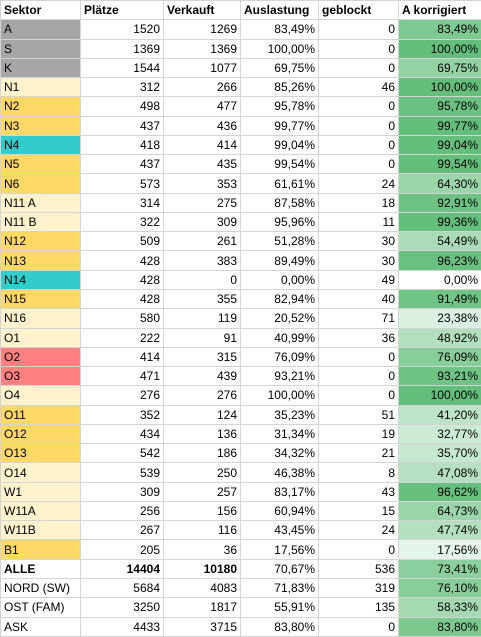 This screenshot has height=637, width=481. I want to click on value-cell: 51, so click(359, 414).